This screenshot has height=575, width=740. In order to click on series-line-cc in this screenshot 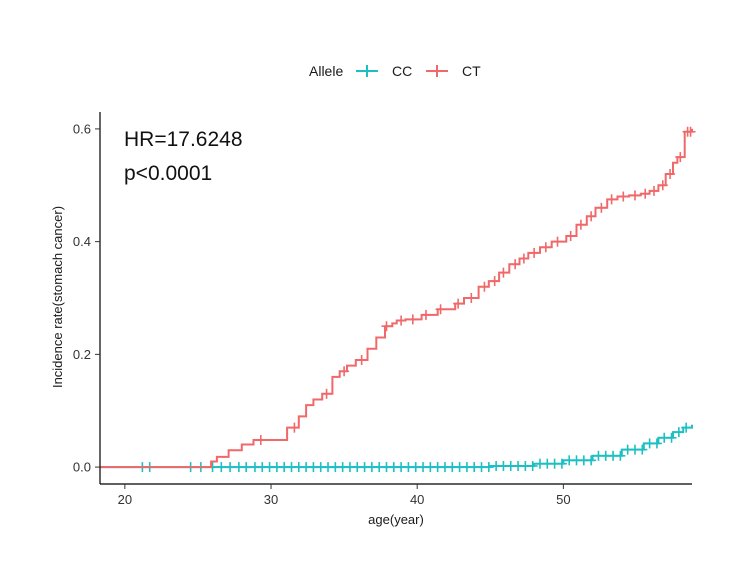, I will do `click(396, 446)`.